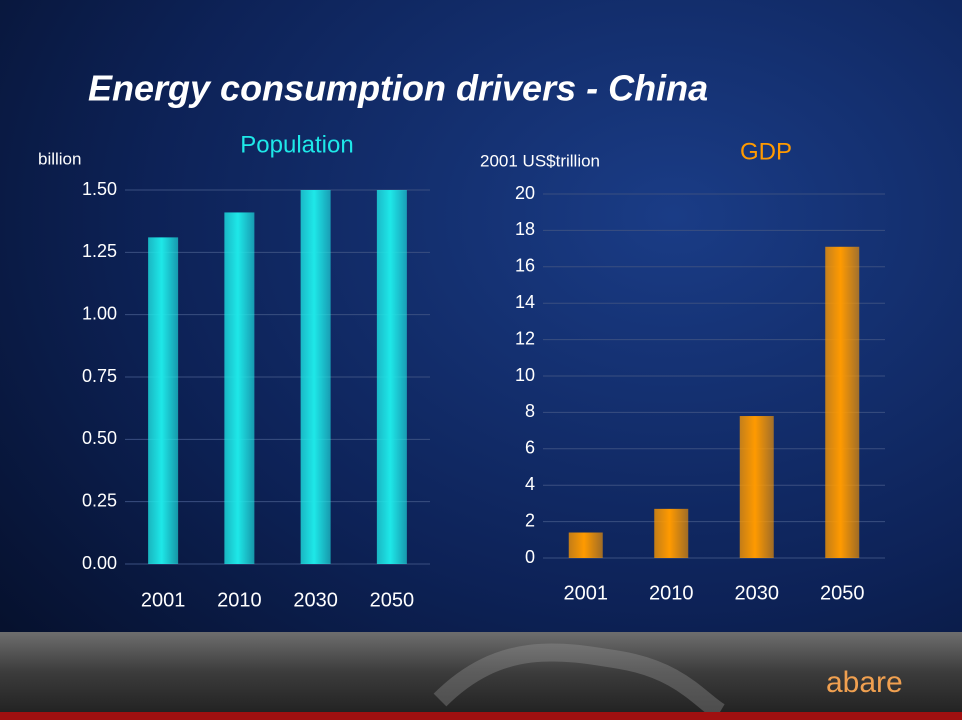 The image size is (962, 725). Describe the element at coordinates (540, 160) in the screenshot. I see `y-axis-label: 2001 US$trillion` at that location.